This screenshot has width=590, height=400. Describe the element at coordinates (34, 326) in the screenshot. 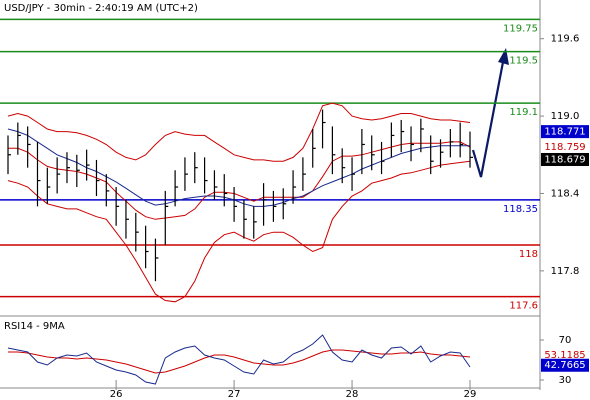

I see `rsi-title: RSI14 - 9MA` at that location.